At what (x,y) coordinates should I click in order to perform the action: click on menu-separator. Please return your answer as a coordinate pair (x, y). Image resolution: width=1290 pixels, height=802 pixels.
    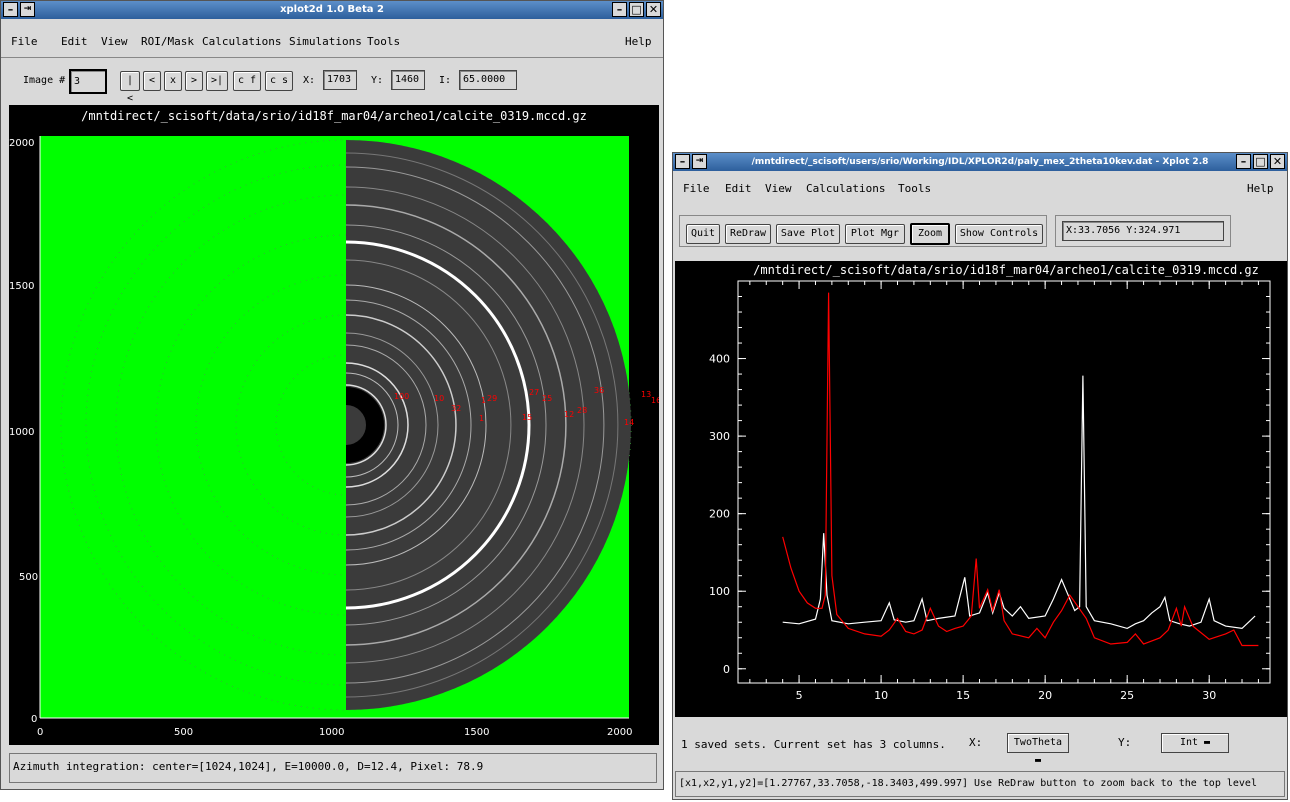
    Looking at the image, I should click on (332, 57).